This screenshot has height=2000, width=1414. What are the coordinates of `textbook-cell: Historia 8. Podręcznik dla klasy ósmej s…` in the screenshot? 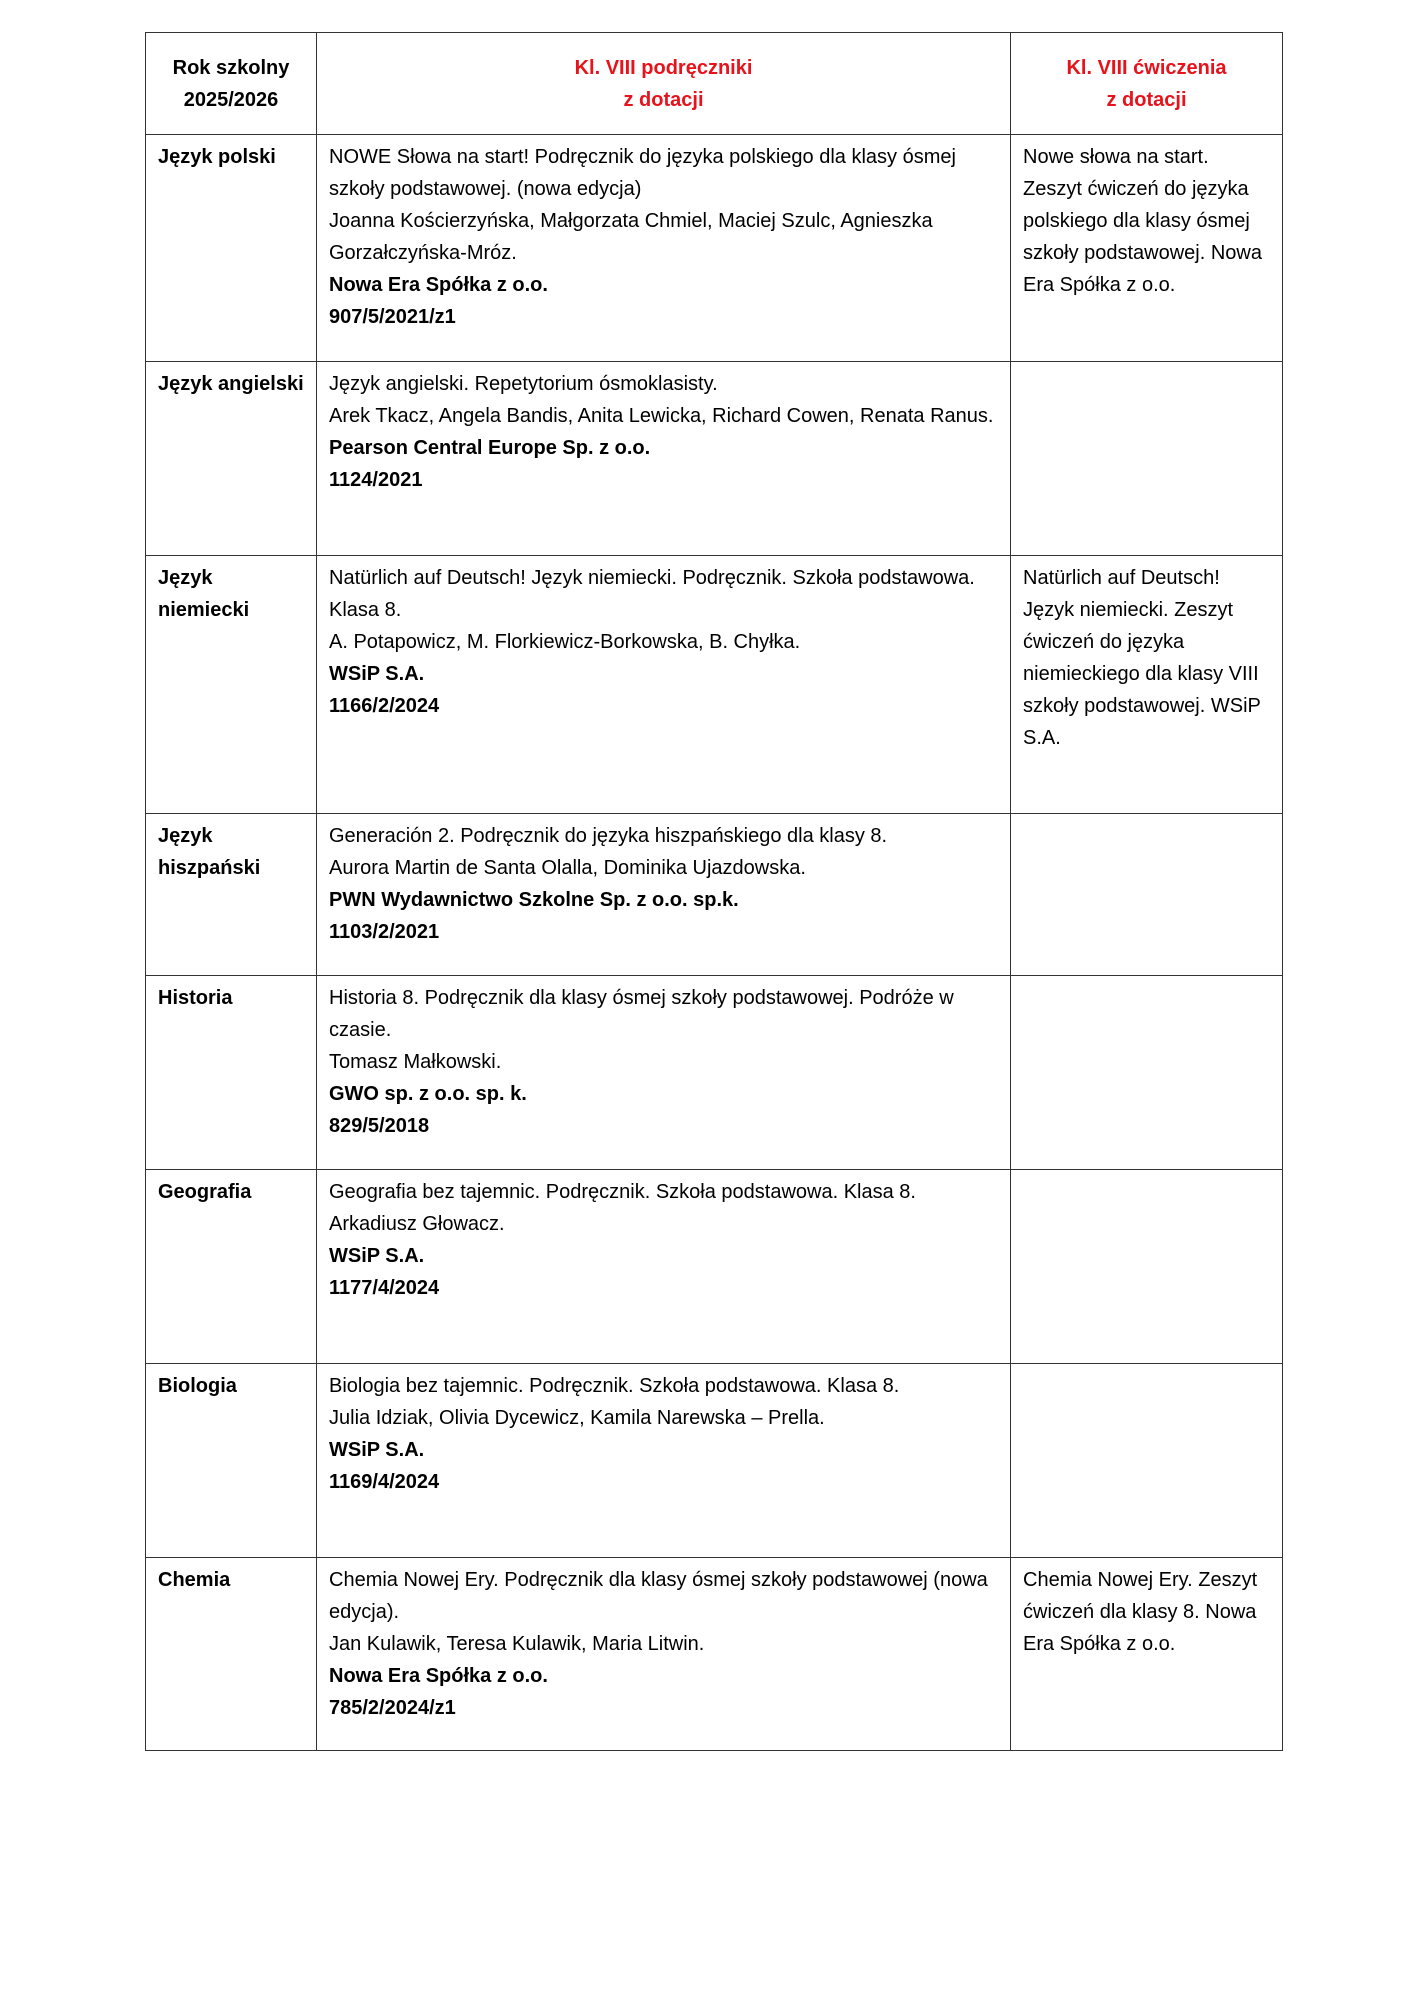 It's located at (663, 1072).